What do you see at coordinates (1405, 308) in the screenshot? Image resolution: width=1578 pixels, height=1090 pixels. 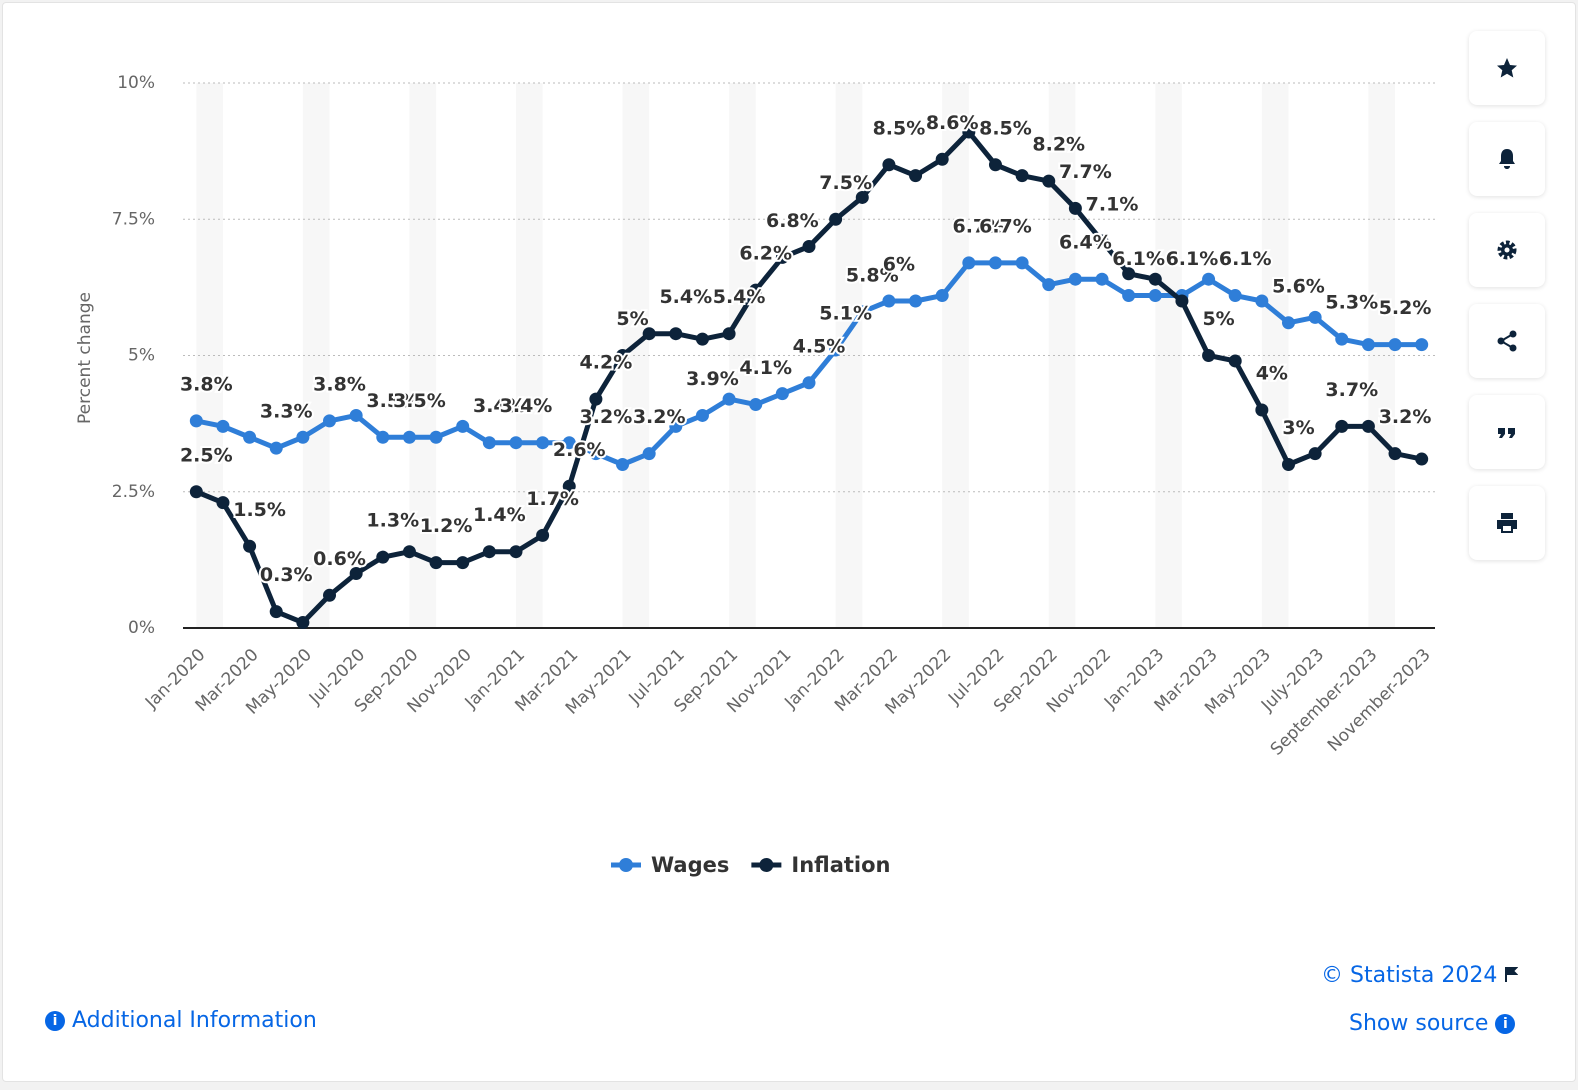 I see `data-label: 5.2%` at bounding box center [1405, 308].